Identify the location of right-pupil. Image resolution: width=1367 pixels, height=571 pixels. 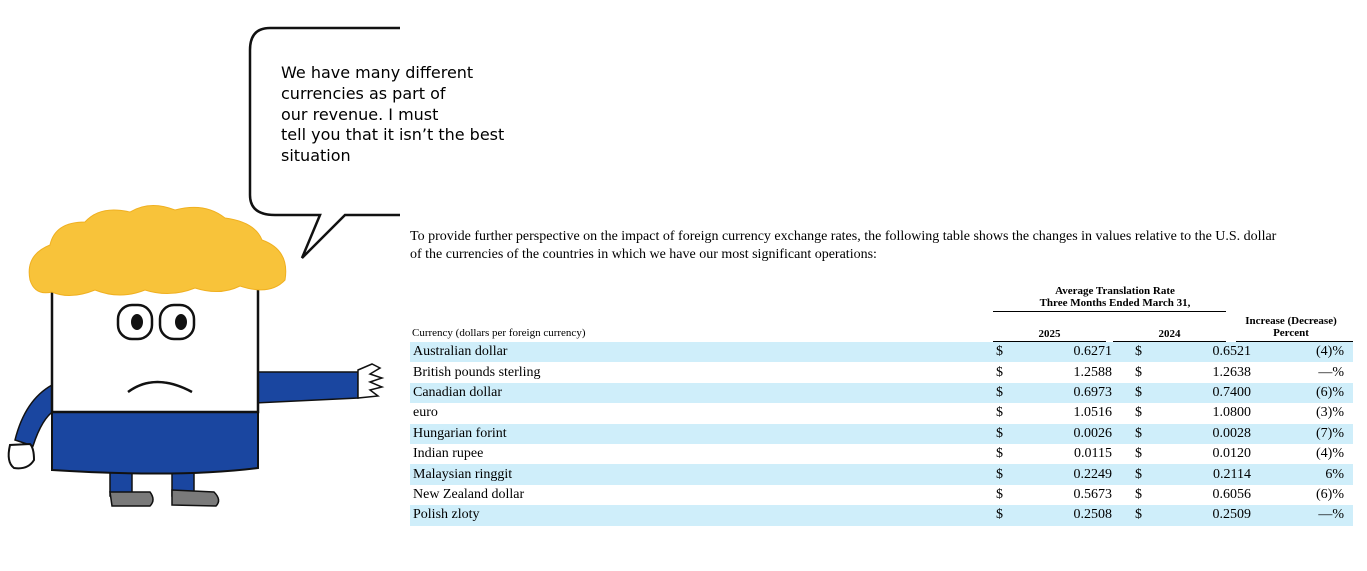
(181, 322).